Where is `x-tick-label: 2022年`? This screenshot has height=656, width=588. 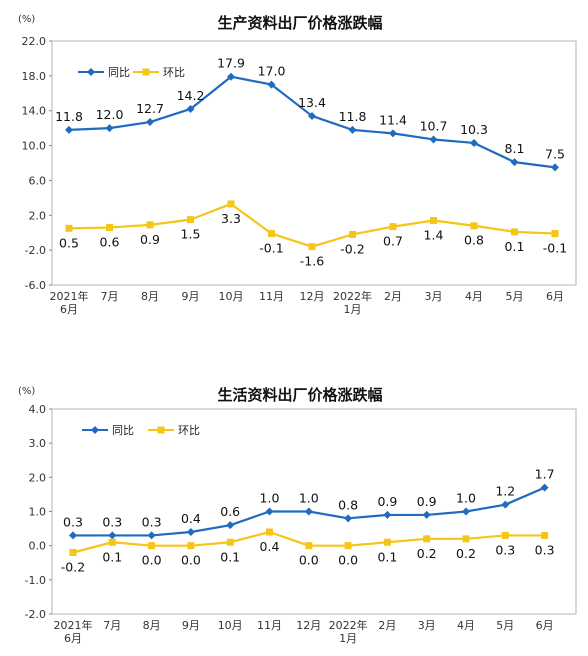 x-tick-label: 2022年 is located at coordinates (352, 296).